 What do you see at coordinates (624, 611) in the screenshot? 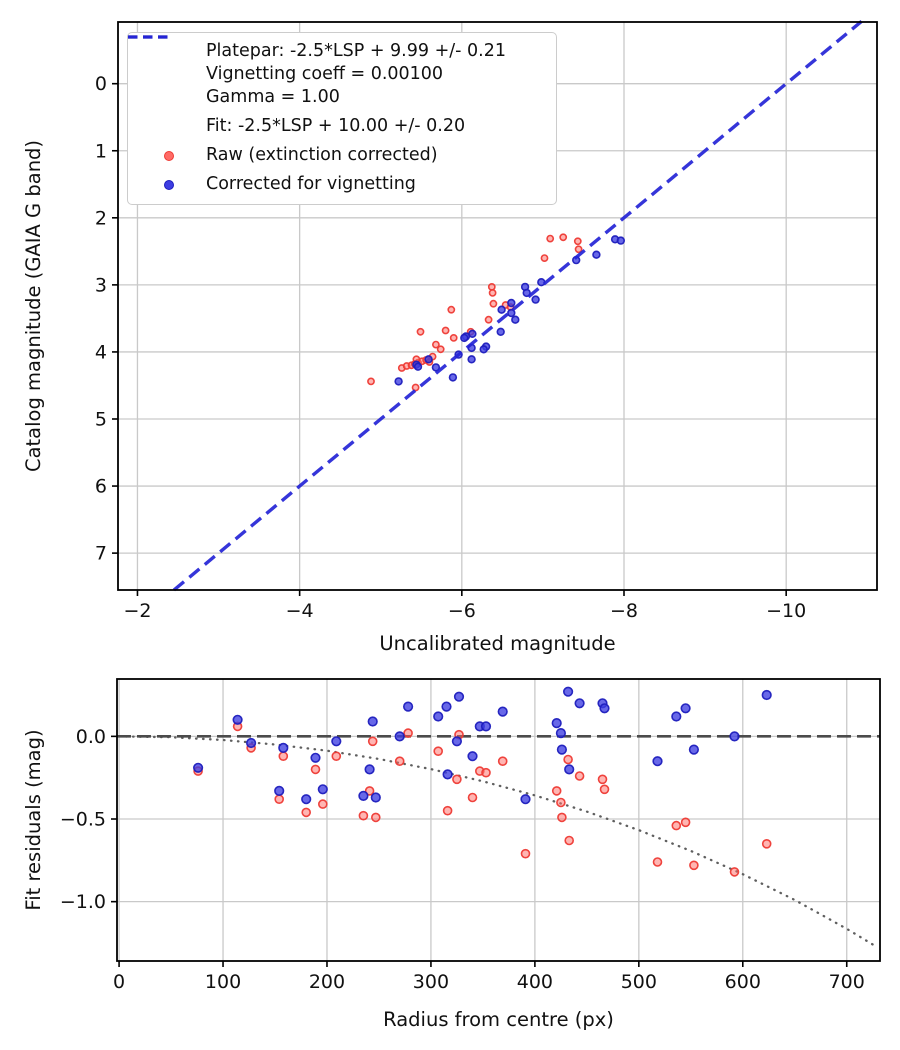
I see `x-tick-label: −8` at bounding box center [624, 611].